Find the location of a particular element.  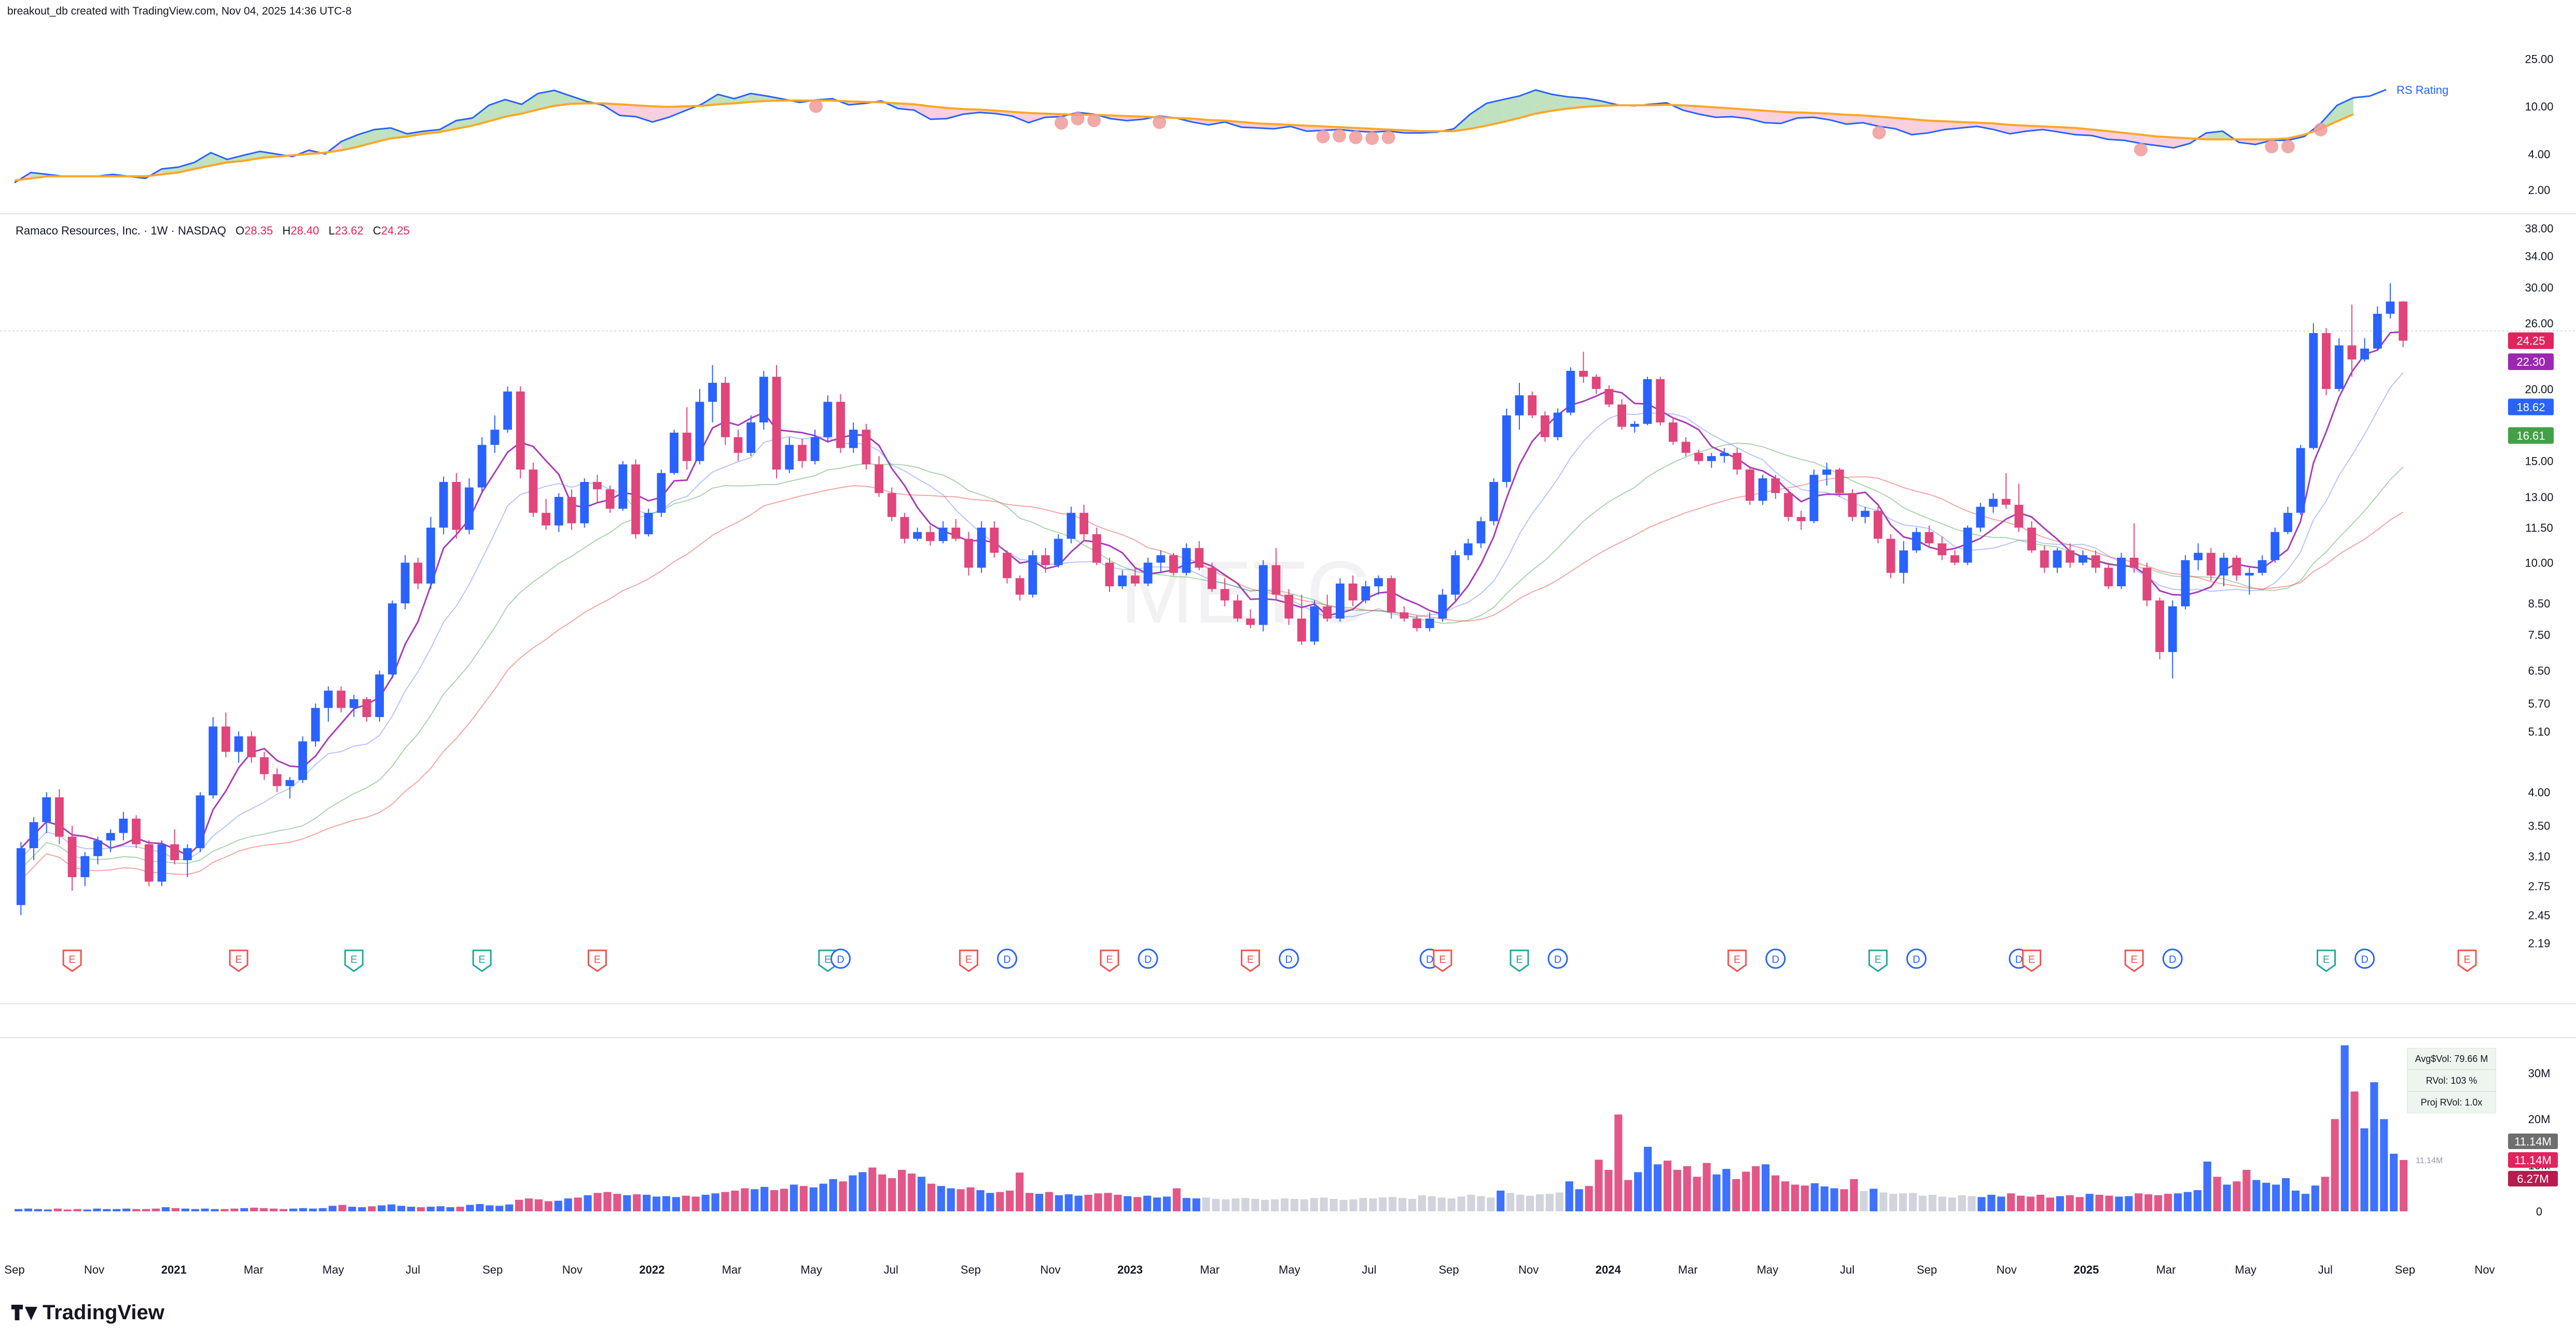

volume-tick-label: 0 is located at coordinates (2539, 1211).